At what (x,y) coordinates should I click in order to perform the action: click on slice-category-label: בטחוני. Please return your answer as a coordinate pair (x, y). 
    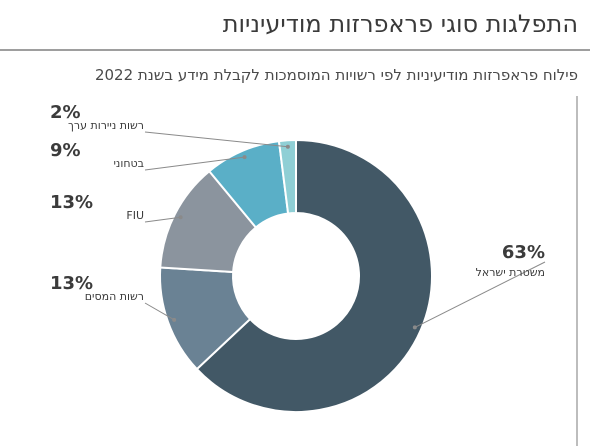
    Looking at the image, I should click on (128, 163).